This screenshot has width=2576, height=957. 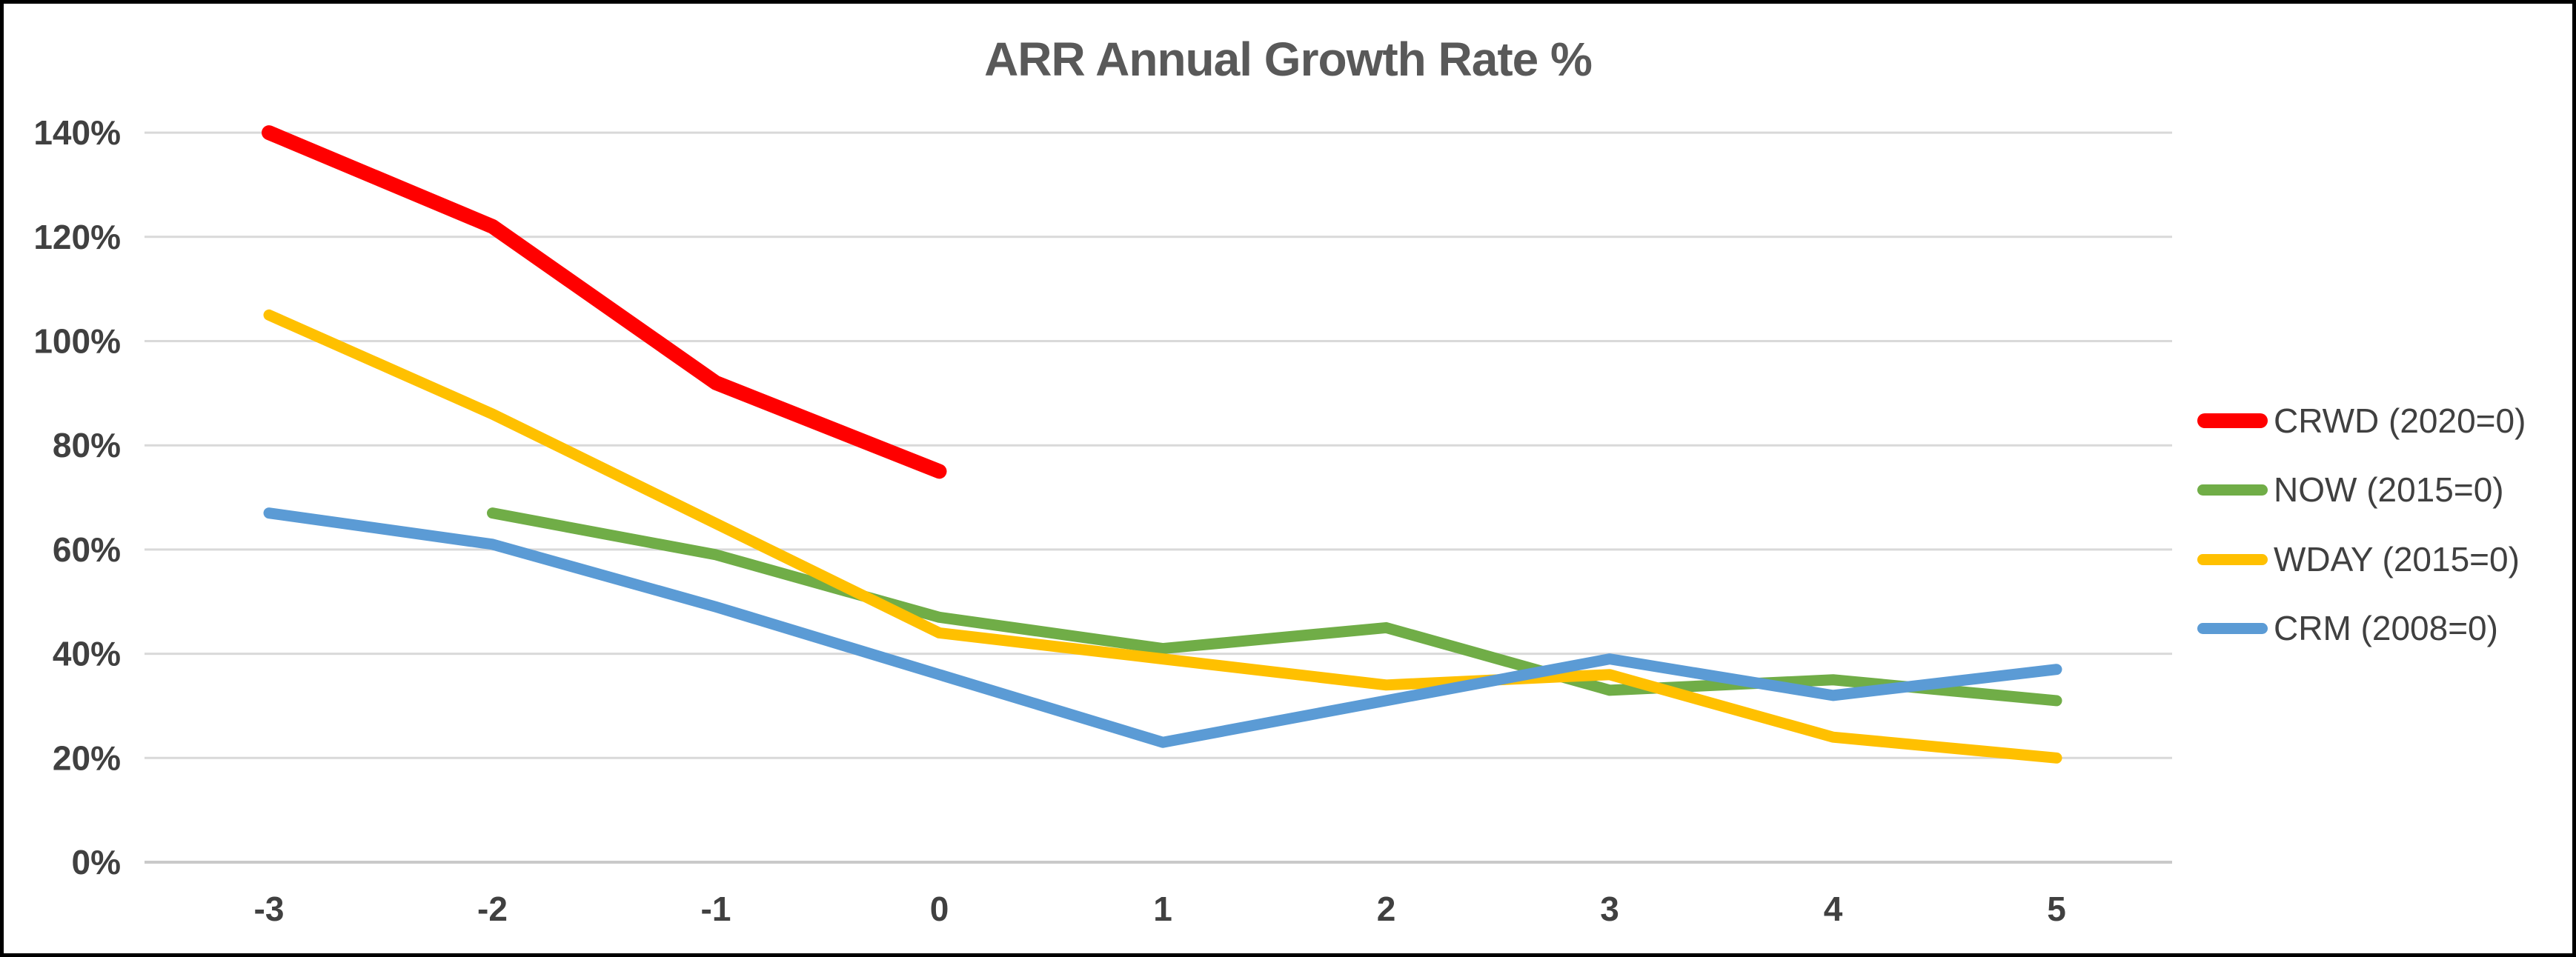 What do you see at coordinates (1288, 60) in the screenshot?
I see `chart-title: ARR Annual Growth Rate %` at bounding box center [1288, 60].